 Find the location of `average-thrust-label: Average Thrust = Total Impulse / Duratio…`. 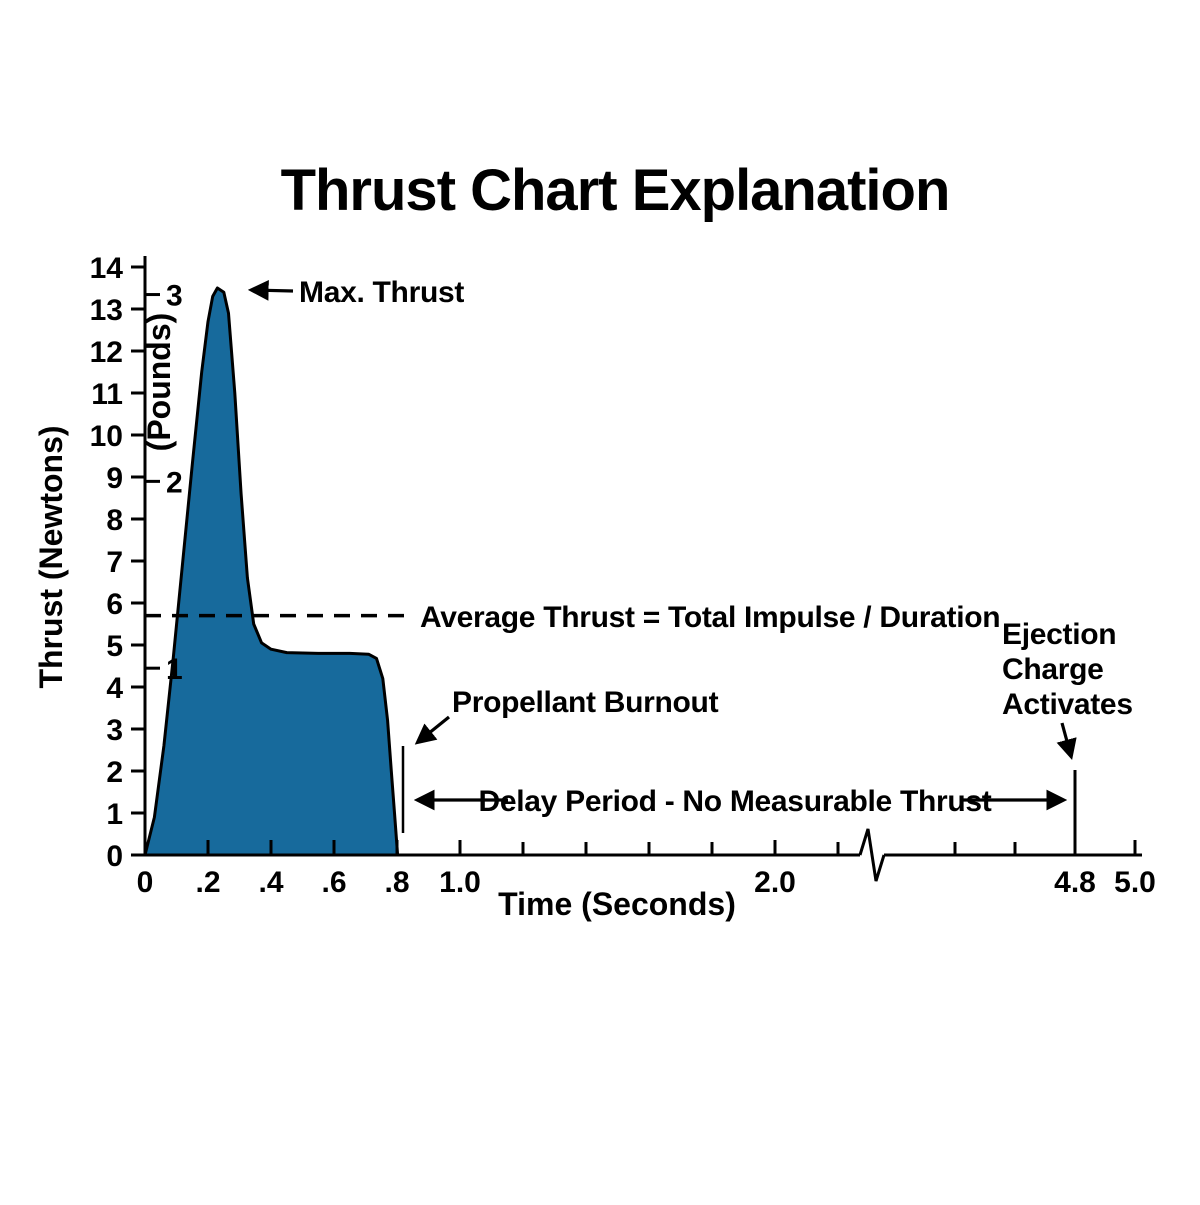

average-thrust-label: Average Thrust = Total Impulse / Duratio… is located at coordinates (710, 617).